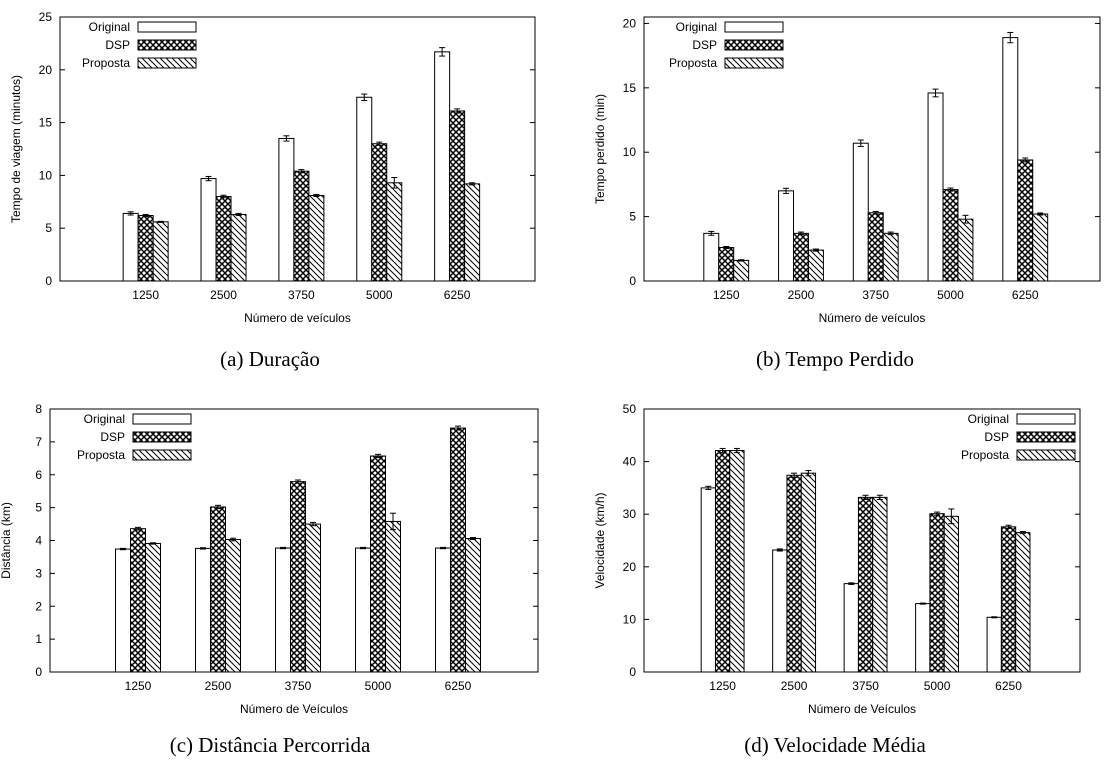 The height and width of the screenshot is (762, 1109). I want to click on y-tick-label: 4, so click(38, 541).